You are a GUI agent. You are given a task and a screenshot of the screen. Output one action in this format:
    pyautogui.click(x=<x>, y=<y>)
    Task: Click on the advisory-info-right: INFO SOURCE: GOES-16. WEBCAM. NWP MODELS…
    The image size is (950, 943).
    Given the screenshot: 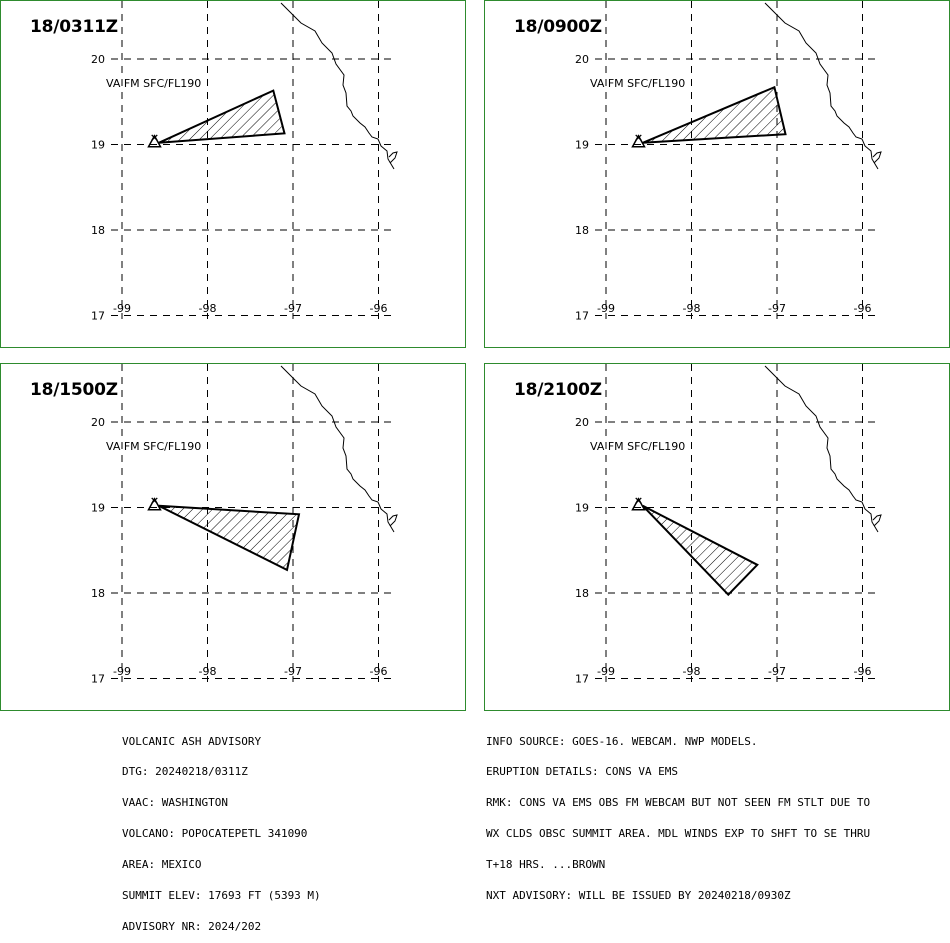 What is the action you would take?
    pyautogui.click(x=678, y=814)
    